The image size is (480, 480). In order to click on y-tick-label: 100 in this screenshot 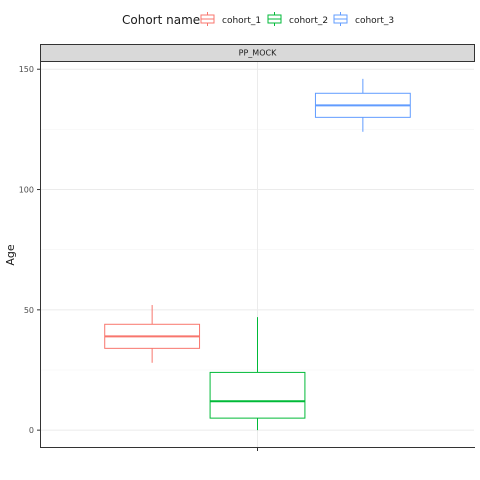, I will do `click(26, 190)`.